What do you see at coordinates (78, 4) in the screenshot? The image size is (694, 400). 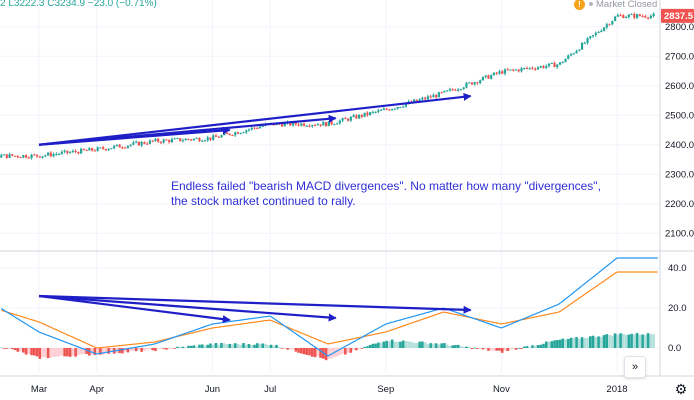 I see `ohlc-values: 2 L3222.3 C3234.9 −23.0 (−0.71%)` at bounding box center [78, 4].